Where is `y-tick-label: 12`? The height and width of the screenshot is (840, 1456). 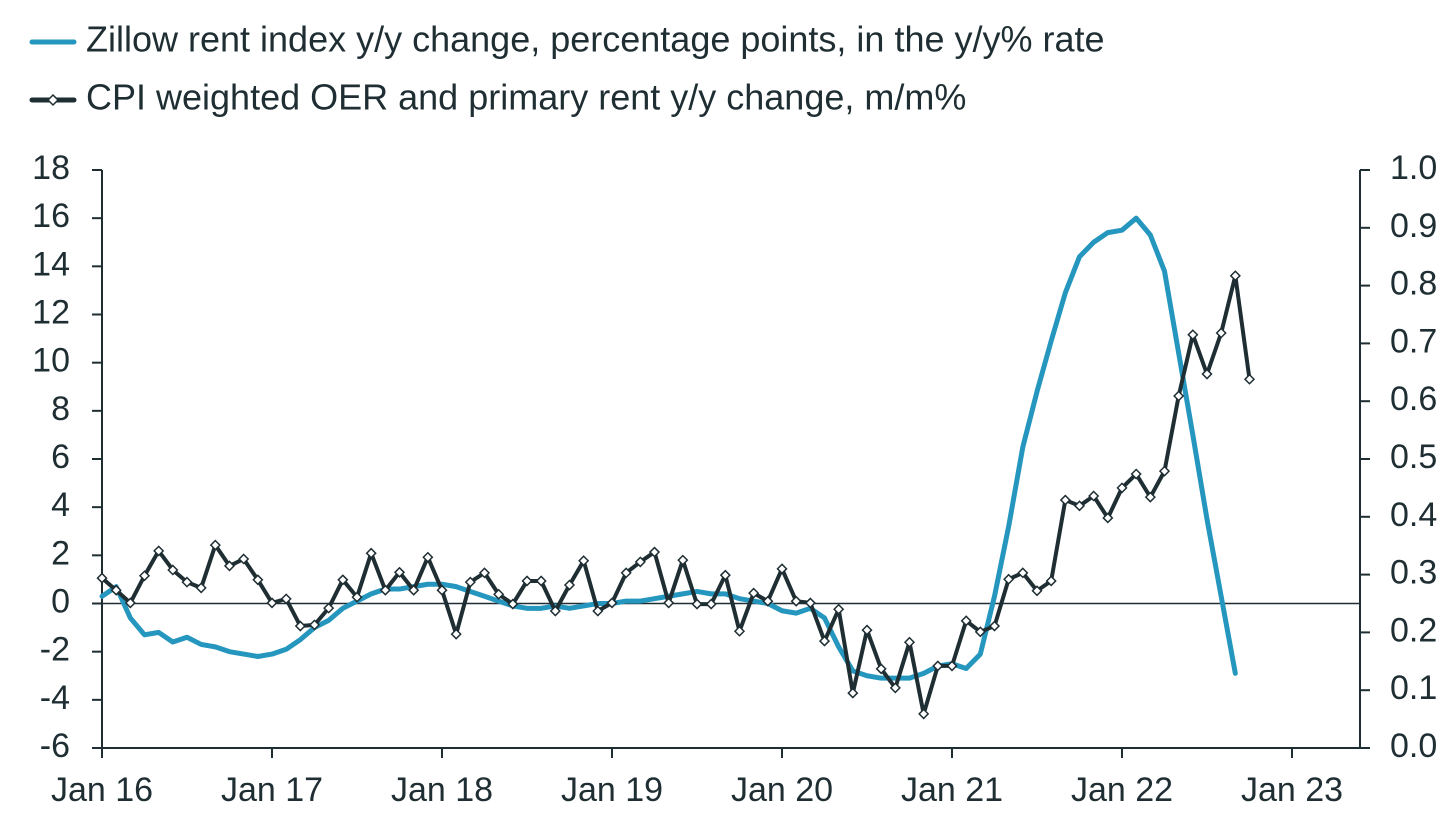 y-tick-label: 12 is located at coordinates (51, 312).